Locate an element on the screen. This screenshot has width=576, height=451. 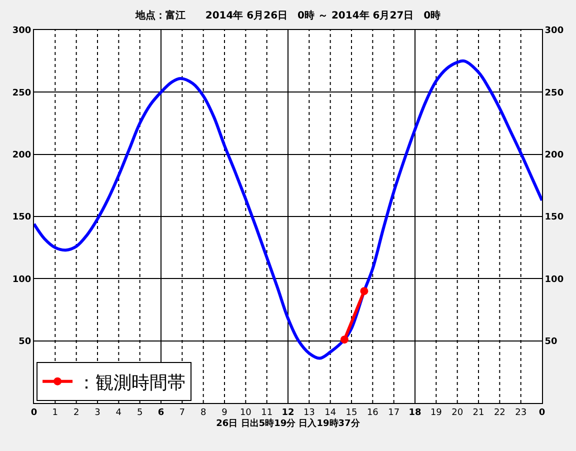
x-tick-label: 9 is located at coordinates (225, 413).